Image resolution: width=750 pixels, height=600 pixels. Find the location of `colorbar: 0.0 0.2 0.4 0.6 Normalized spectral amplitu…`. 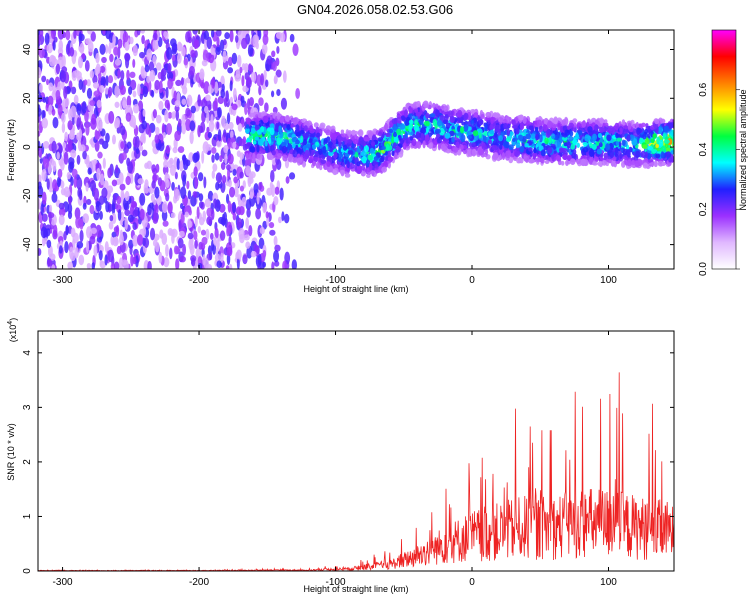

colorbar: 0.0 0.2 0.4 0.6 Normalized spectral amplitu… is located at coordinates (723, 152).